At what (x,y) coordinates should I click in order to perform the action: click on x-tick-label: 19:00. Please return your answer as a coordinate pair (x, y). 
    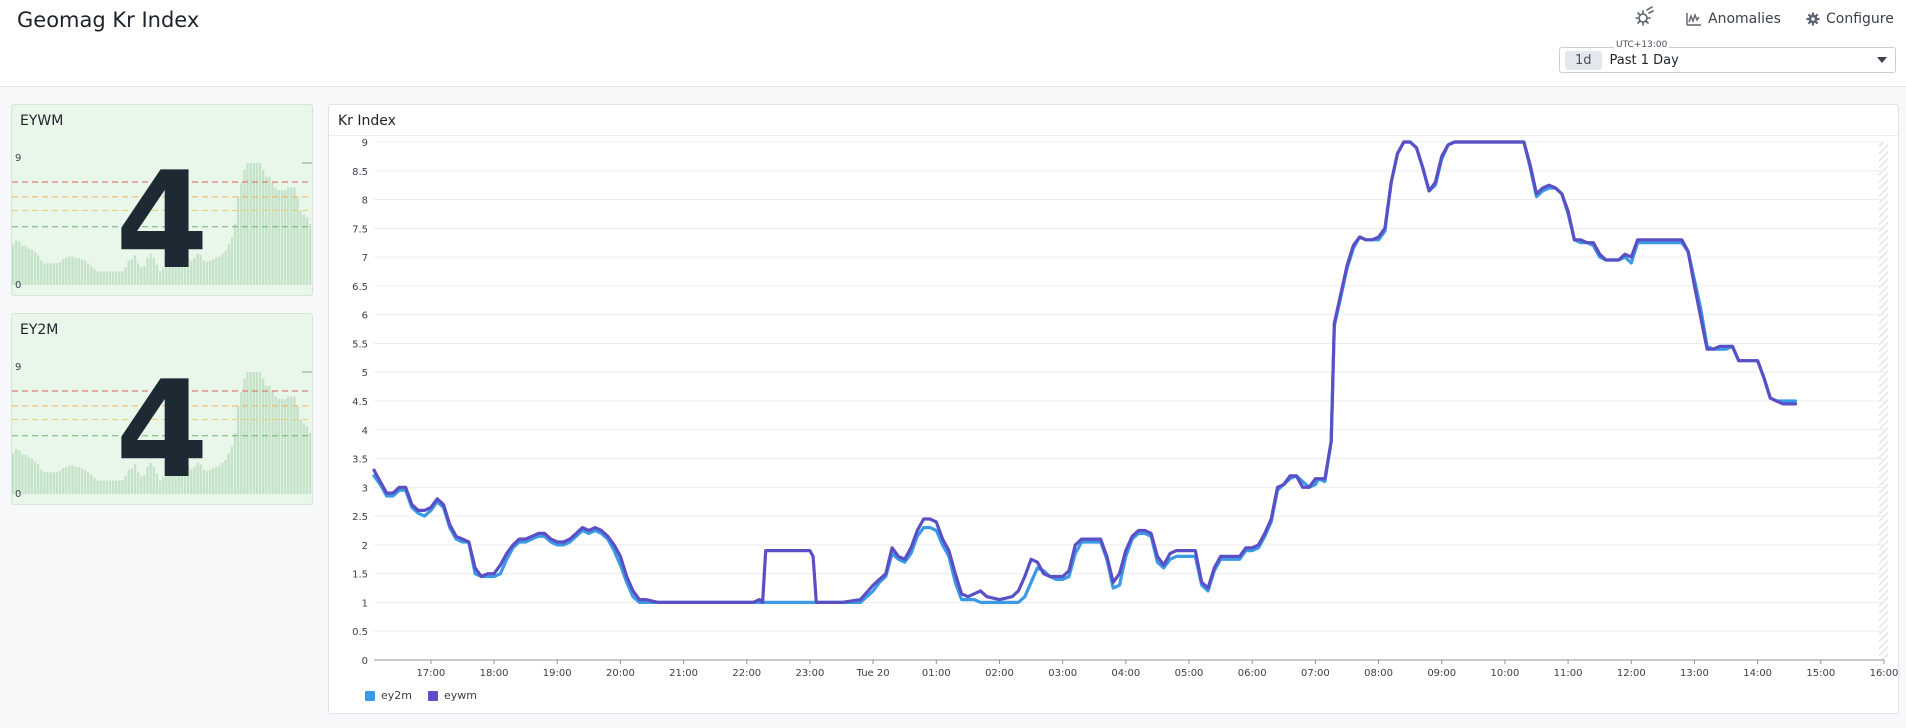
    Looking at the image, I should click on (557, 673).